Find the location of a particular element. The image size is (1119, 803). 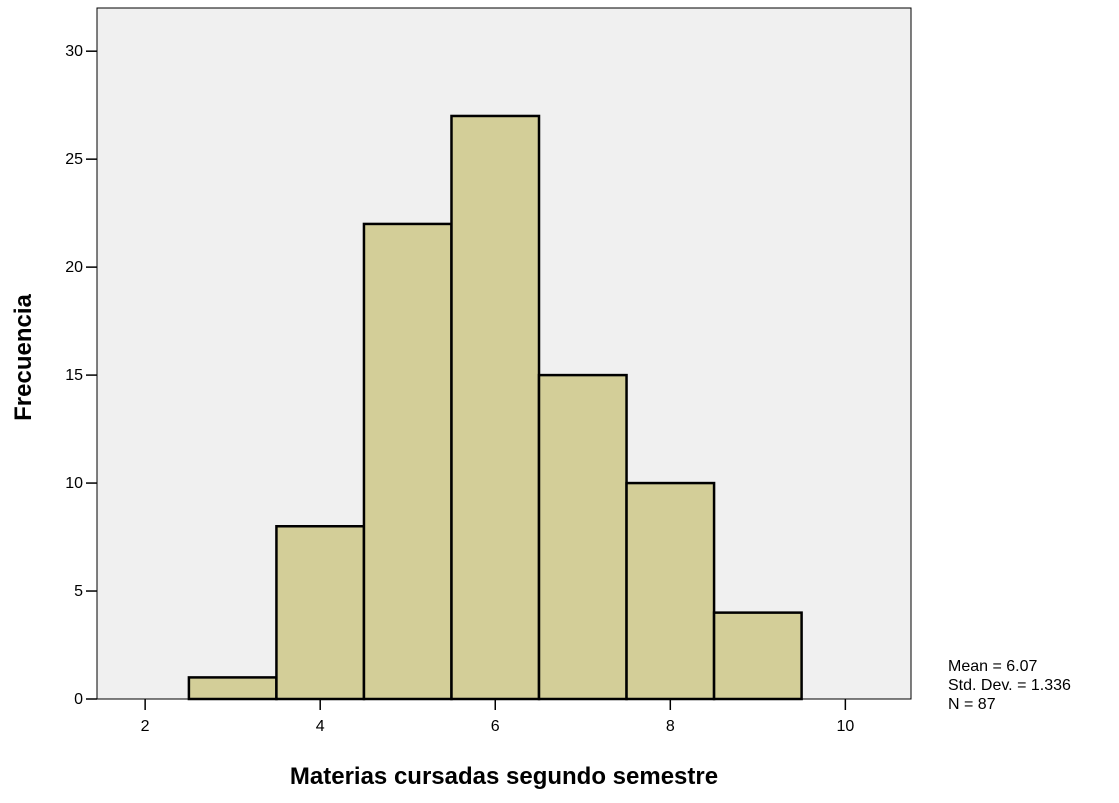

y-tick-label: 25 is located at coordinates (74, 159).